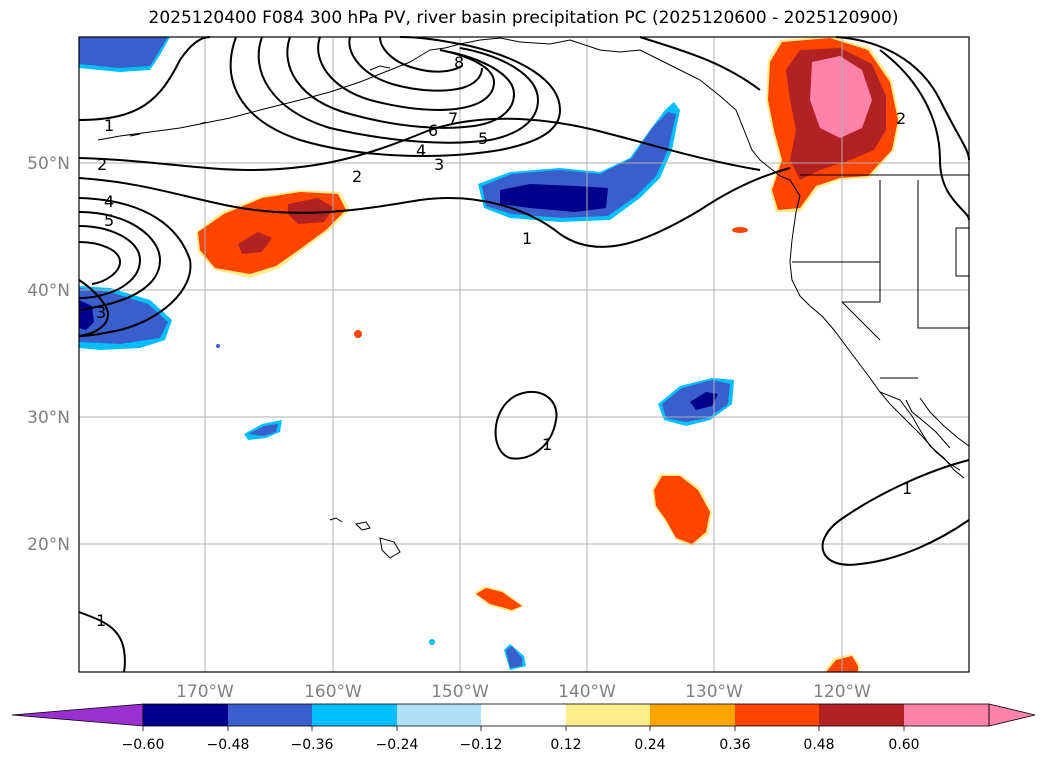 This screenshot has width=1047, height=765. What do you see at coordinates (818, 745) in the screenshot?
I see `colorbar-tick-label: 0.48` at bounding box center [818, 745].